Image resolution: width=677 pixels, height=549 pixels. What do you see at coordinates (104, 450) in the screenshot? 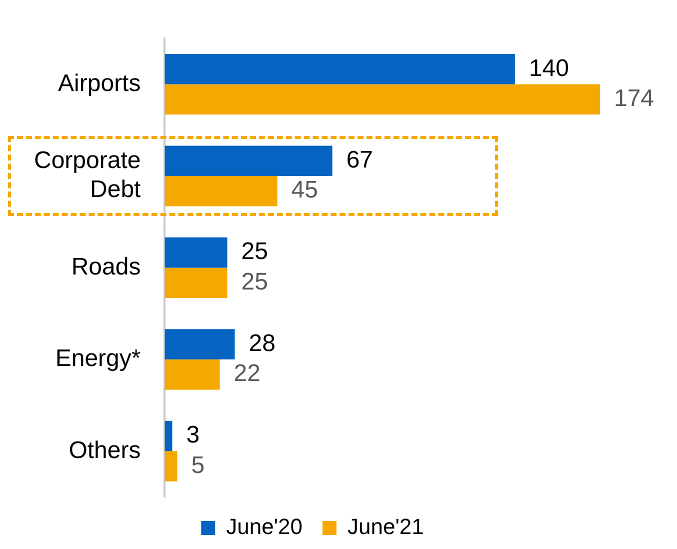
I see `y-tick-label: Others` at bounding box center [104, 450].